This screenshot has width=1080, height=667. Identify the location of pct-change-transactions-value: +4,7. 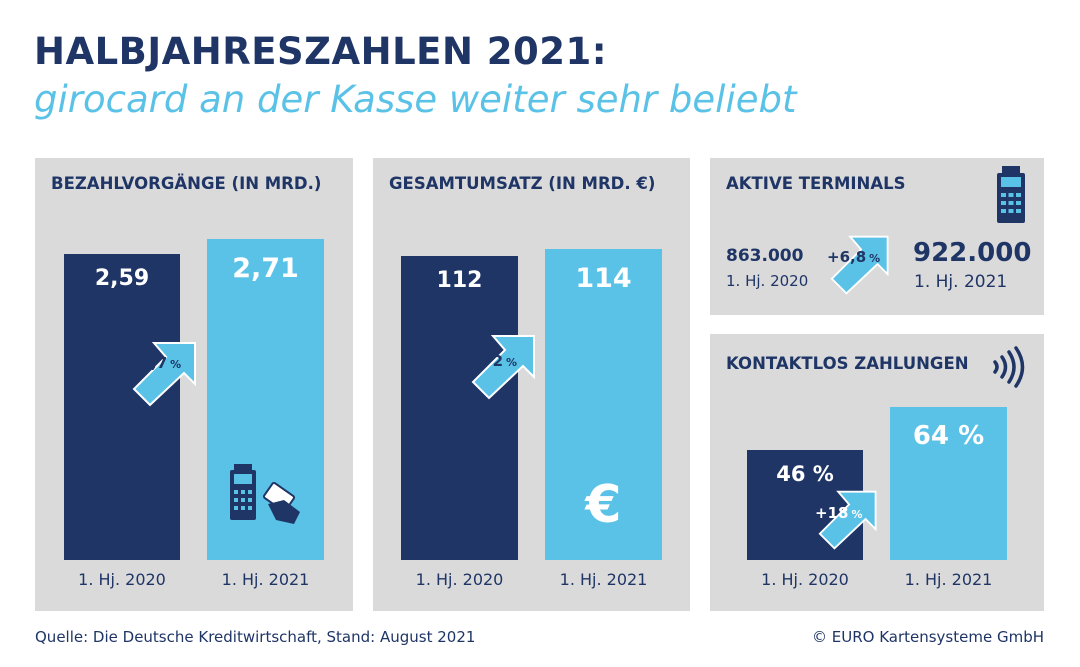
(148, 363).